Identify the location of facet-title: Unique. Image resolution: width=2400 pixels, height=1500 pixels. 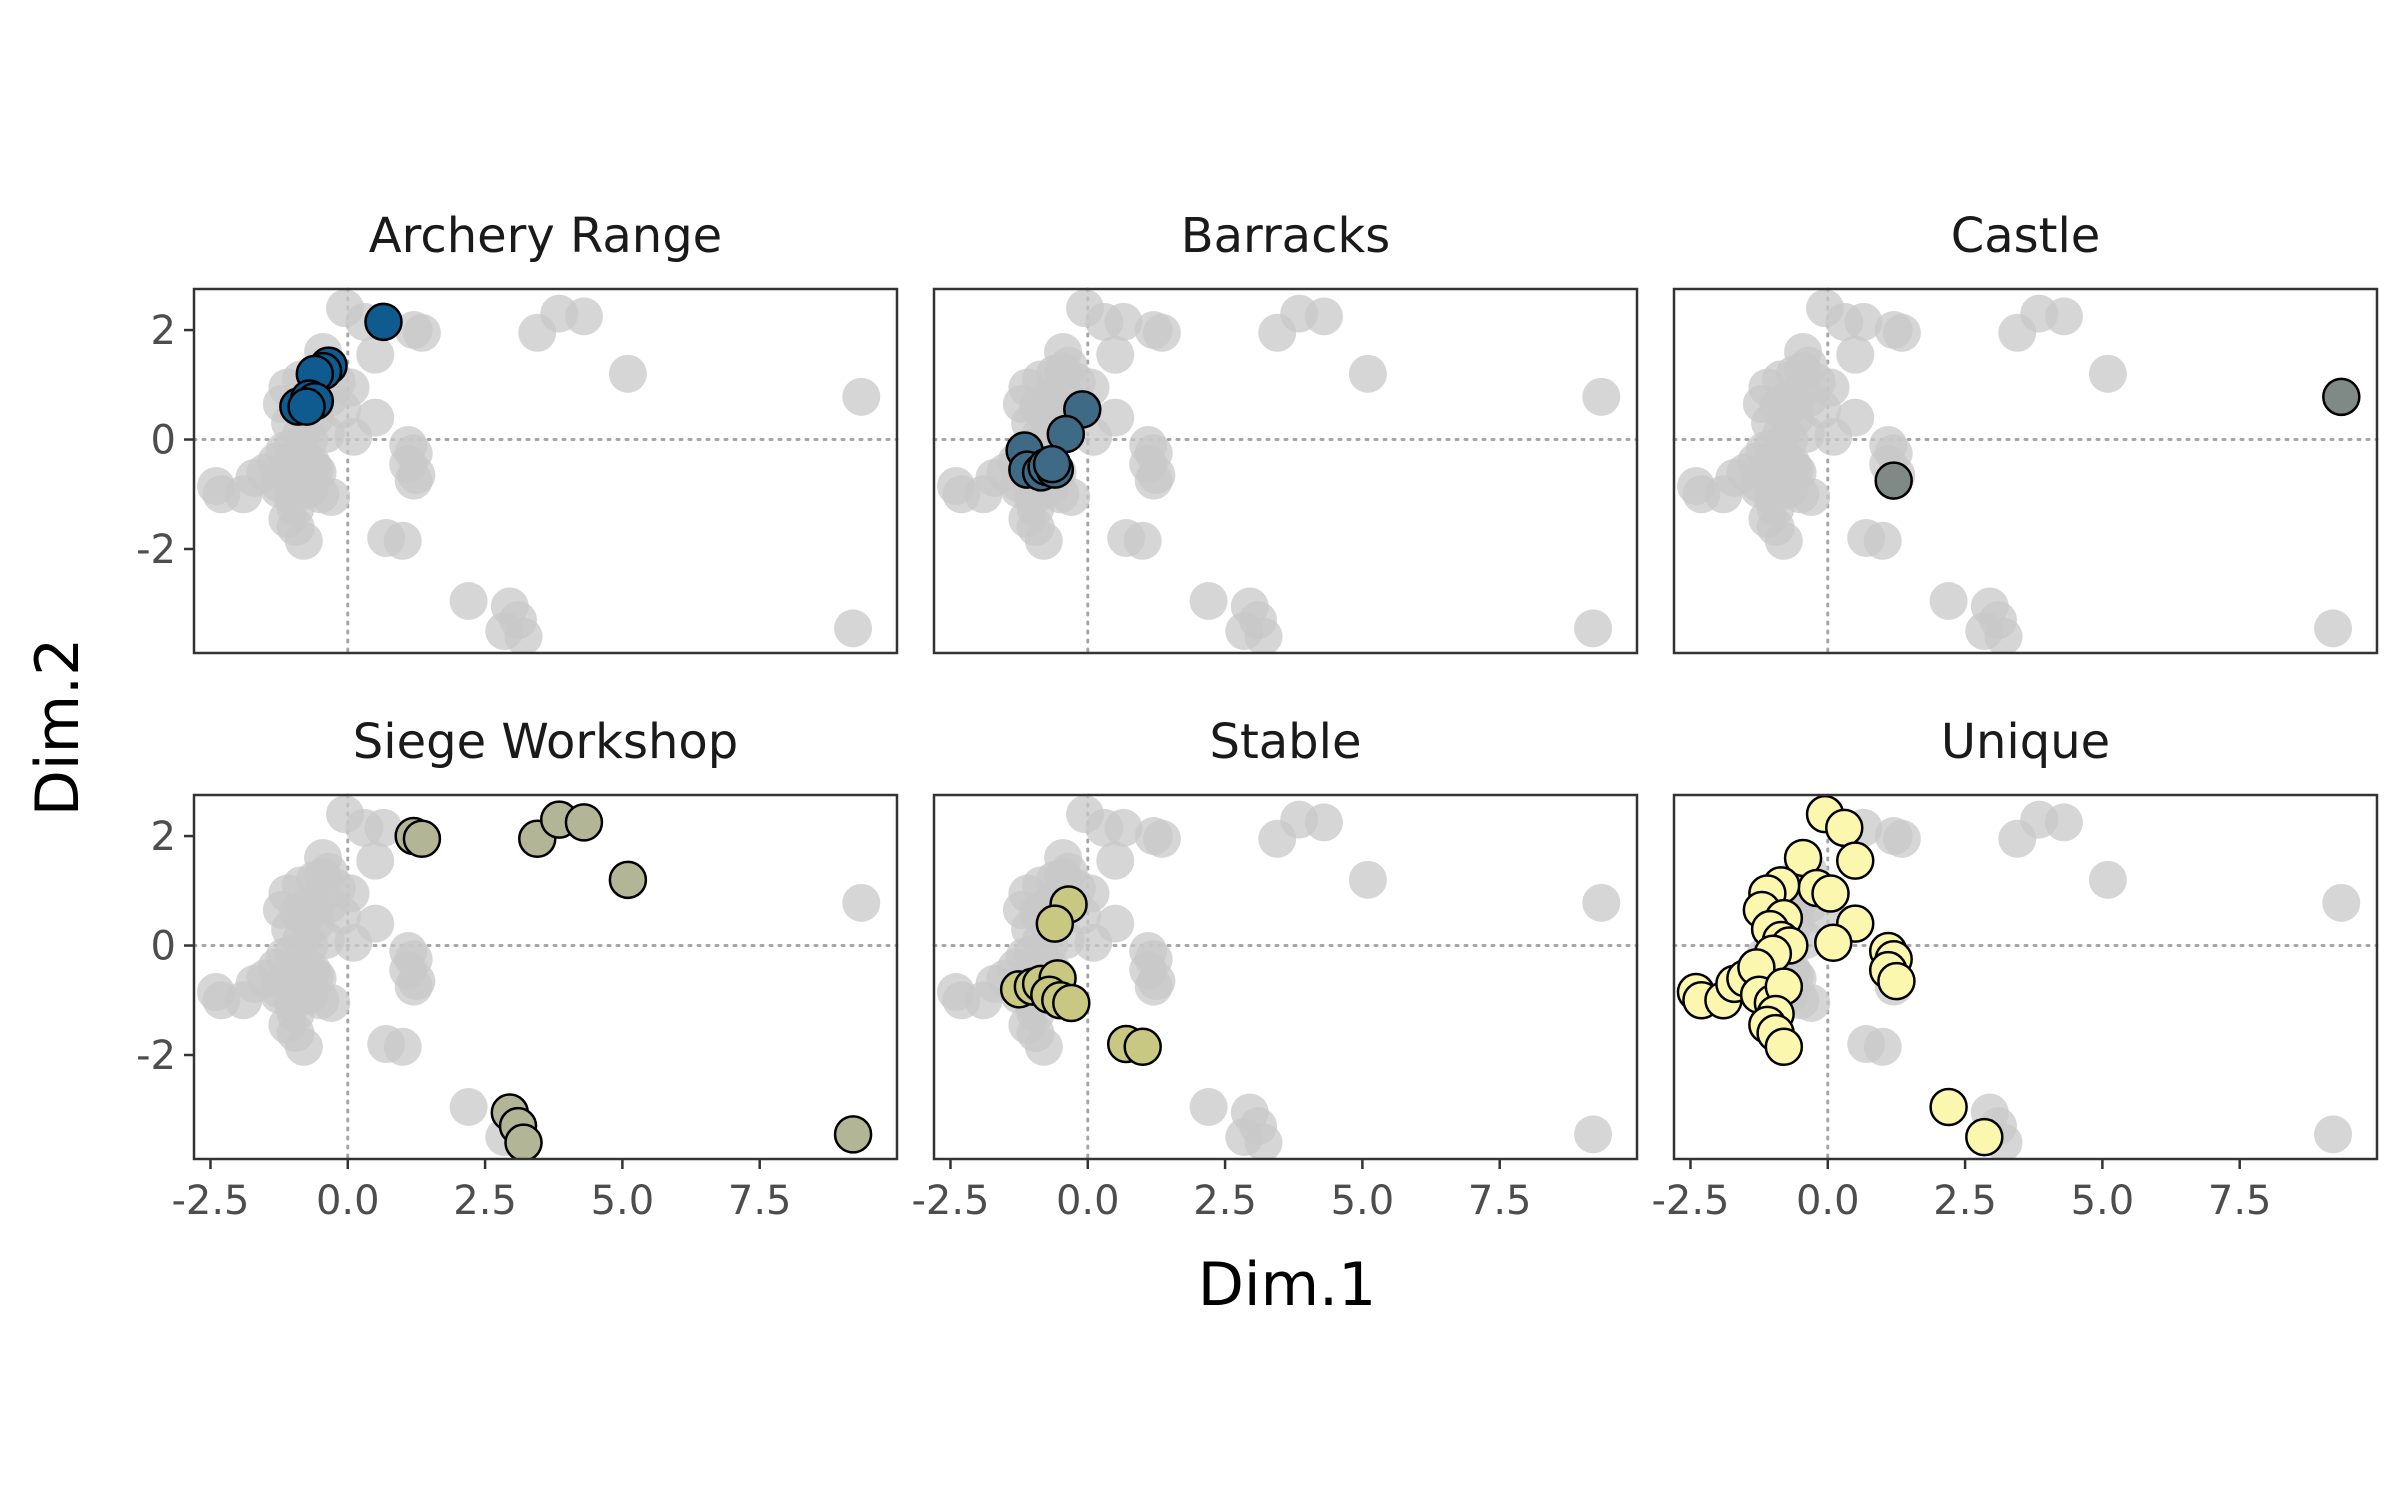
(2025, 742).